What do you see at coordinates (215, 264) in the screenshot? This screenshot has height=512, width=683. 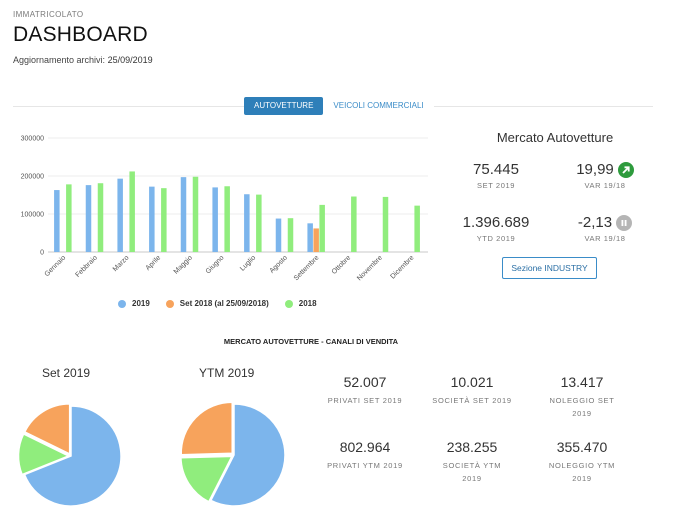 I see `x-tick-label: Giugno` at bounding box center [215, 264].